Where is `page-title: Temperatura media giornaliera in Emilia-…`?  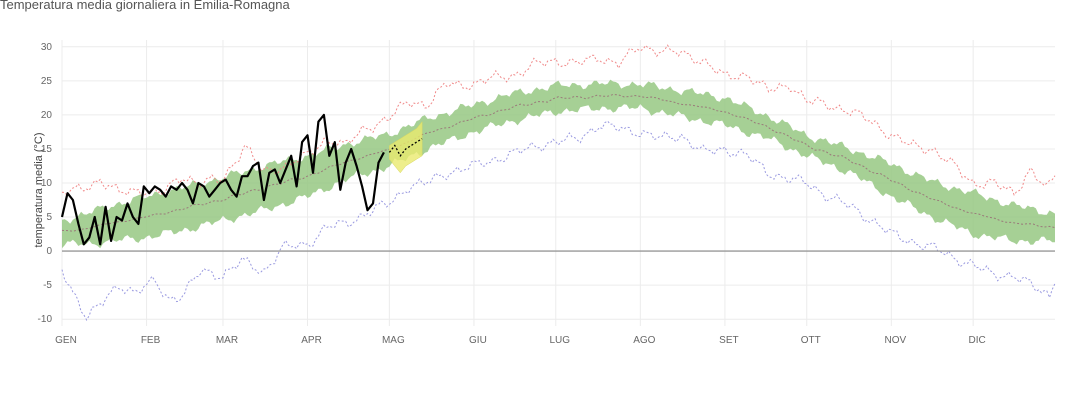 page-title: Temperatura media giornaliera in Emilia-… is located at coordinates (145, 6).